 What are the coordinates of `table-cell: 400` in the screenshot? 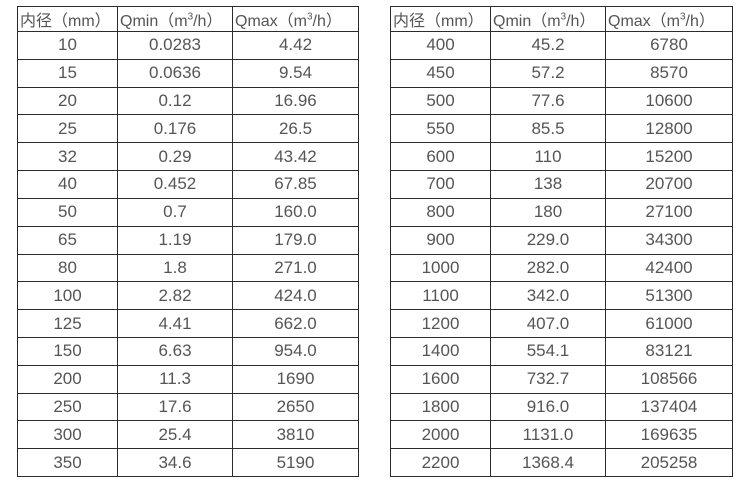 It's located at (440, 45).